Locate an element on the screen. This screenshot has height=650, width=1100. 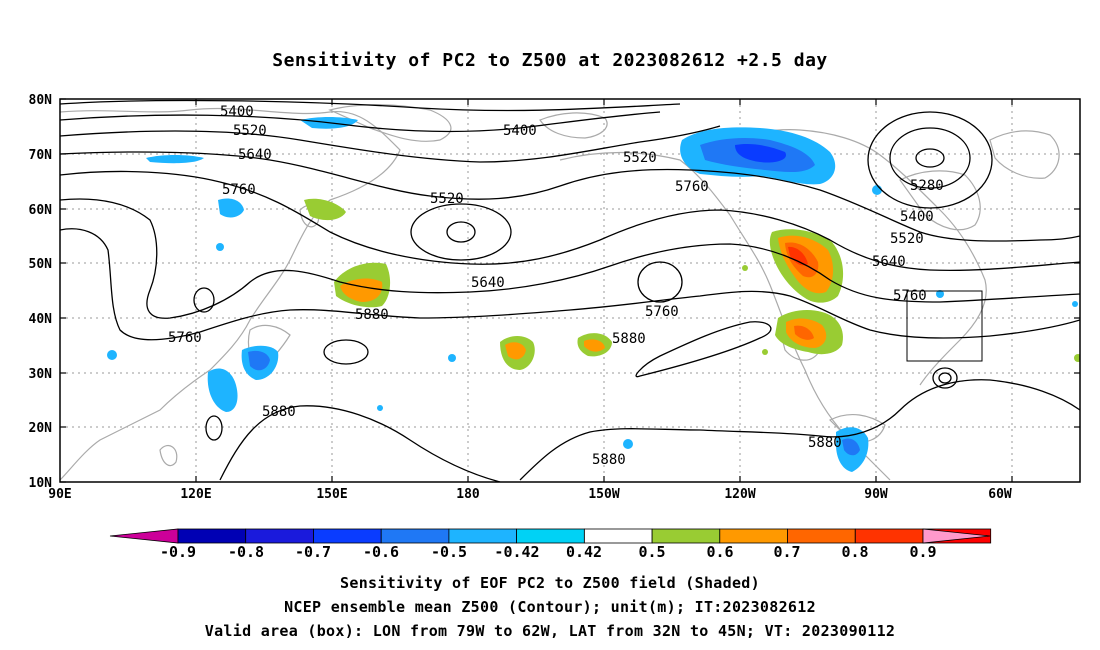
colorbar-label: 0.7 is located at coordinates (786, 552).